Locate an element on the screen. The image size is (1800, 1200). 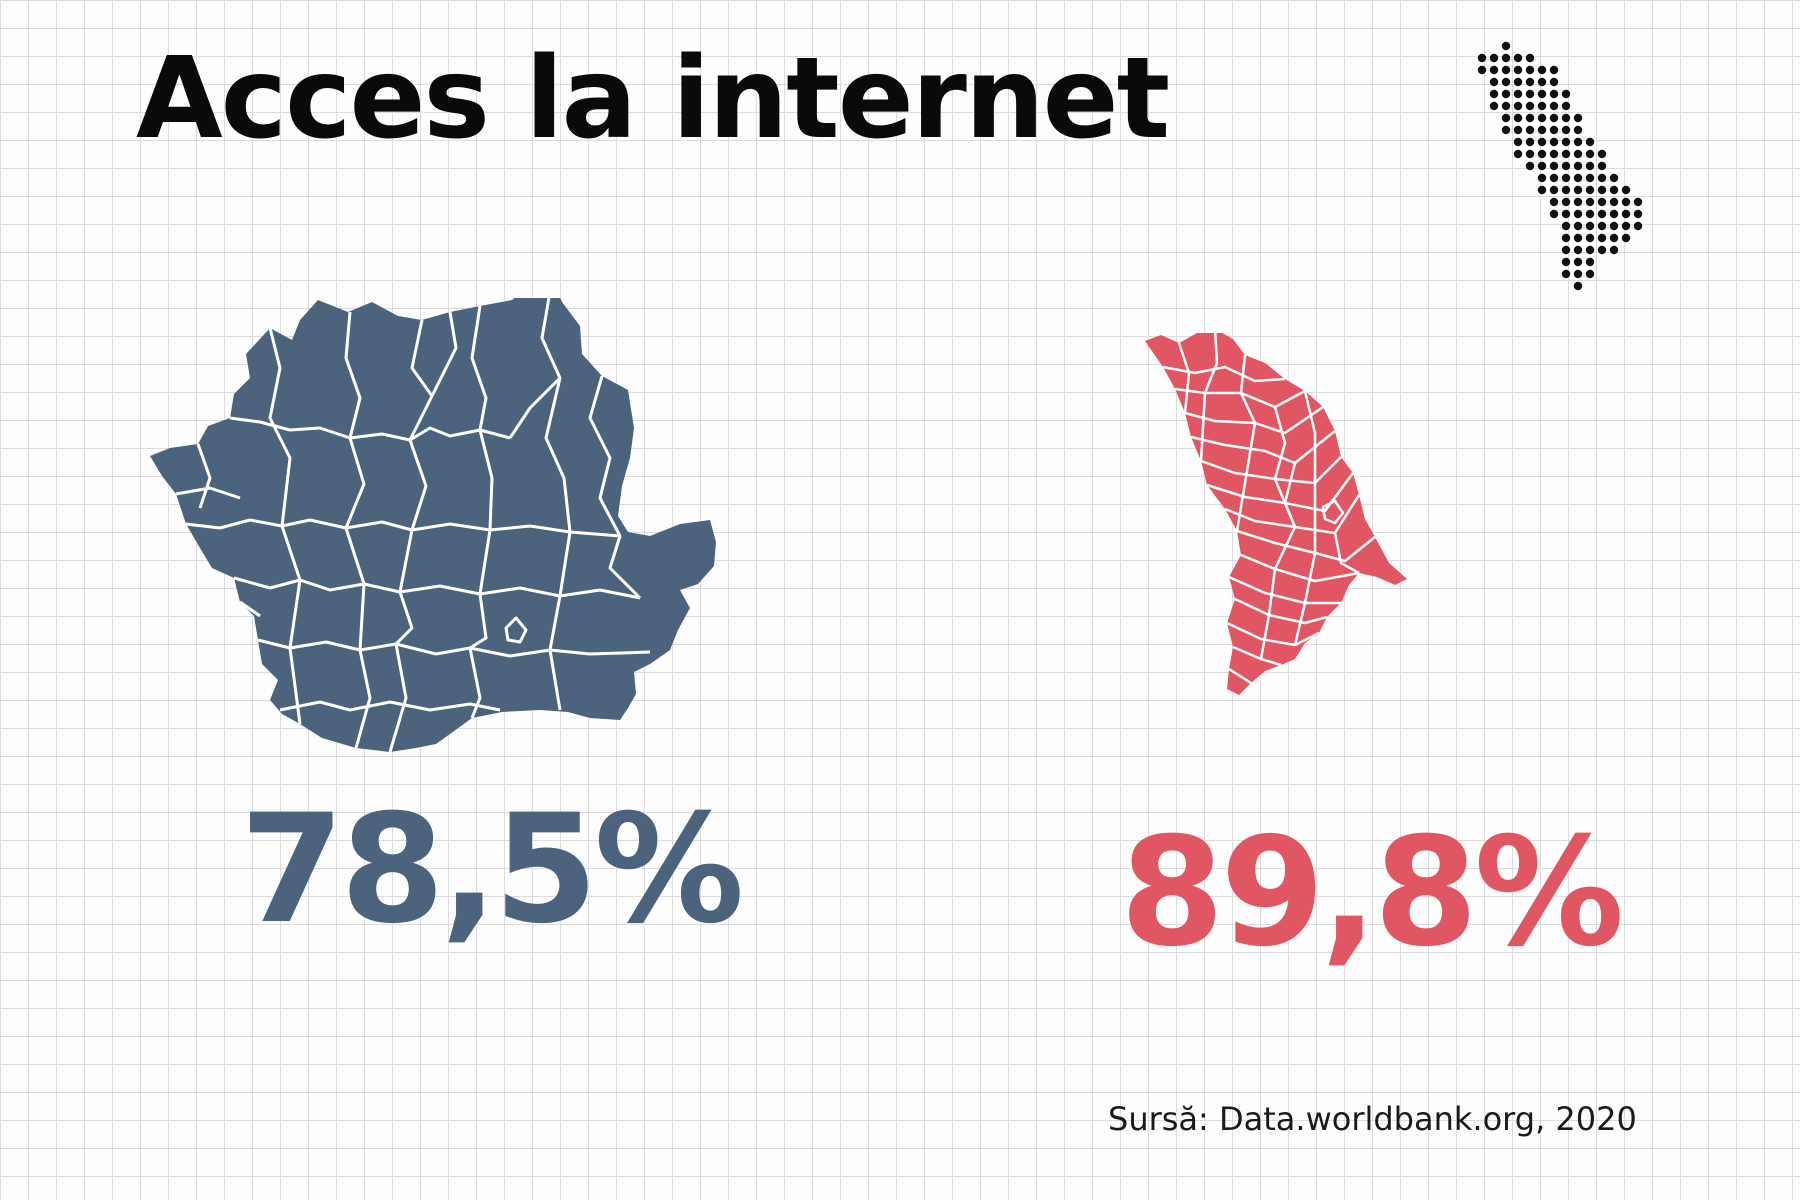
romania-internet-access-value: 78,5% is located at coordinates (492, 870).